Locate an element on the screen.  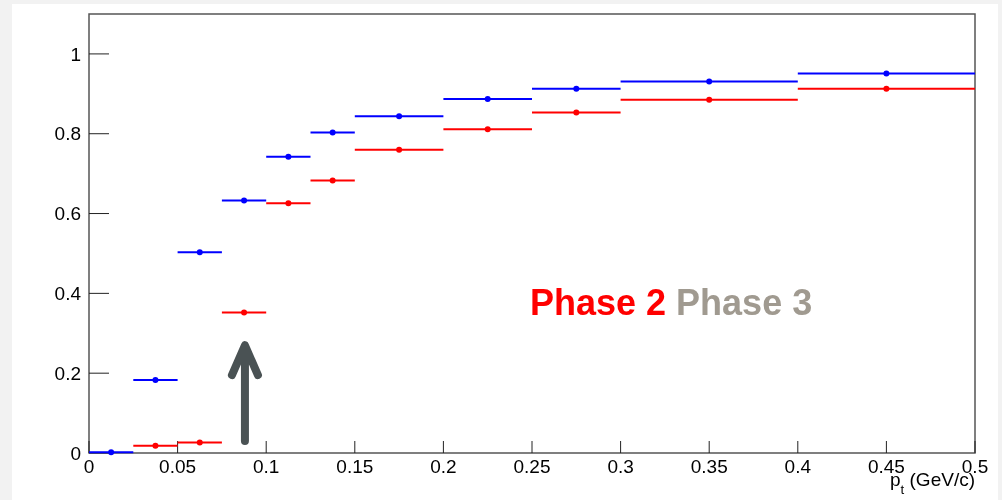
x-tick-label: 0.2 is located at coordinates (443, 466).